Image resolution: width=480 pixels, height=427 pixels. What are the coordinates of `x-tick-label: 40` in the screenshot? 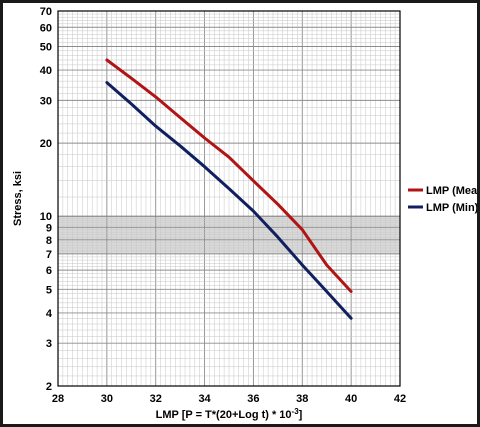 It's located at (351, 399).